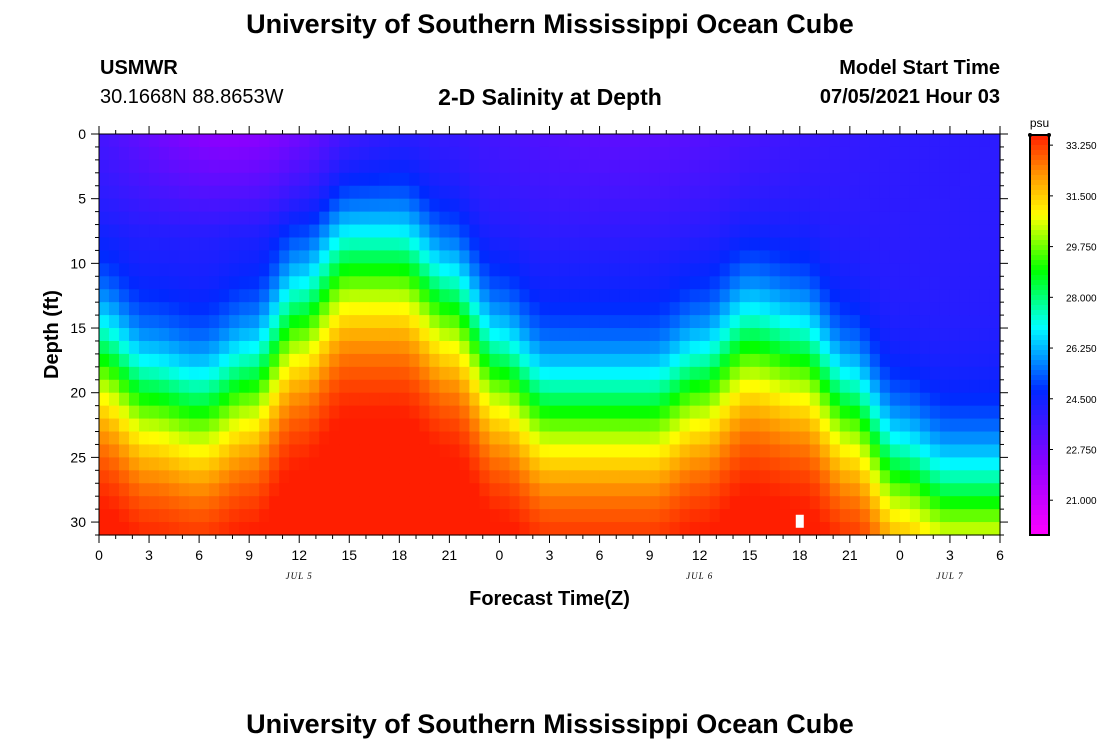  Describe the element at coordinates (850, 555) in the screenshot. I see `x-tick-label: 21` at that location.